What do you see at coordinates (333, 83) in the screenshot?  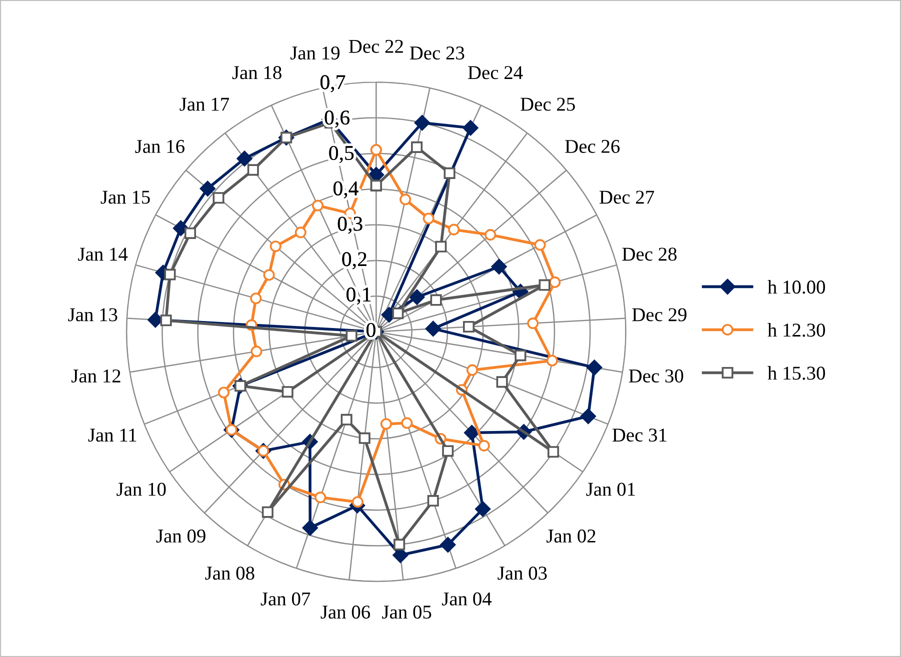 I see `y-tick-label: 0,7` at bounding box center [333, 83].